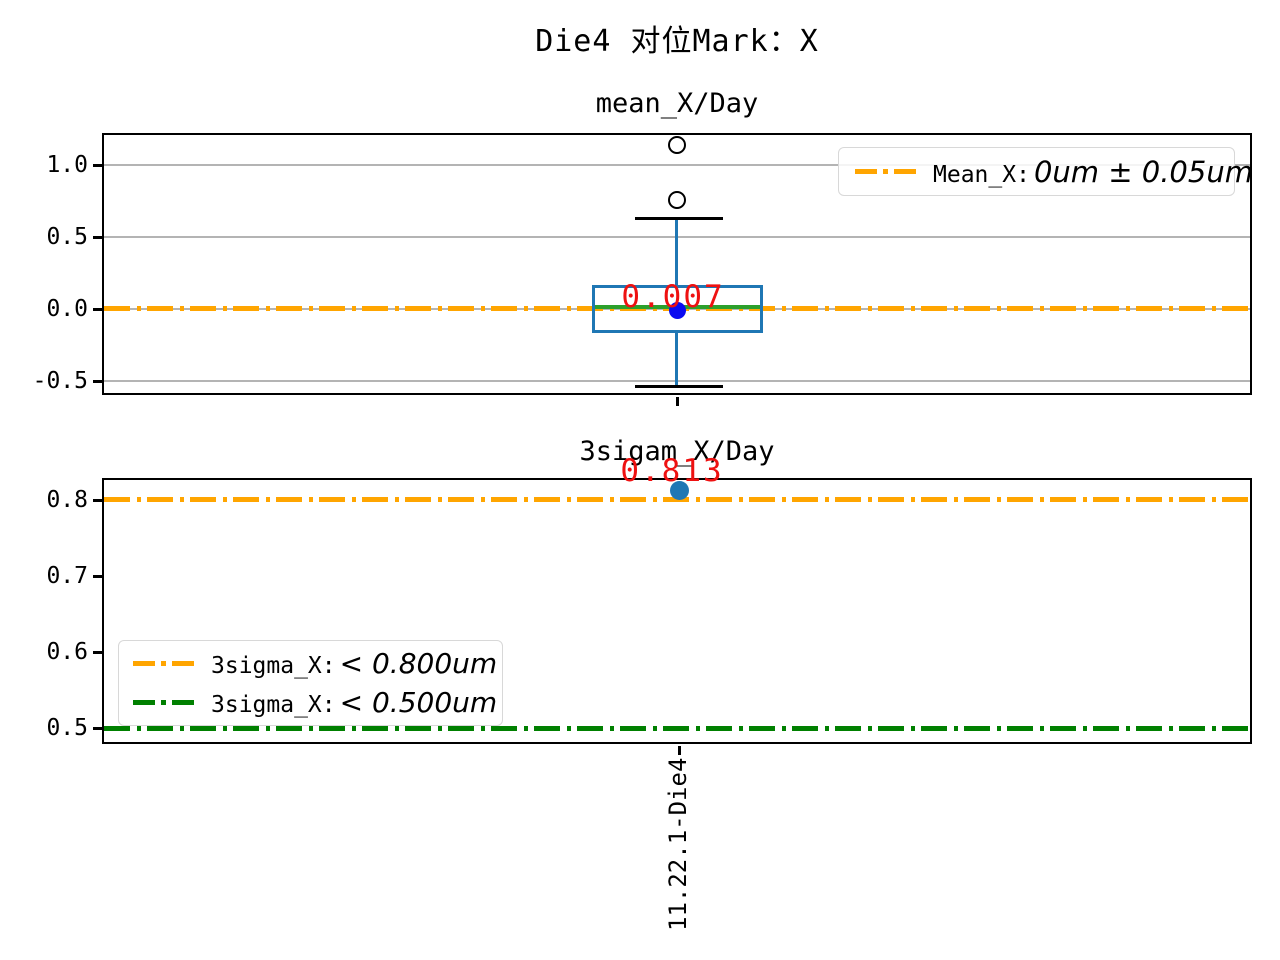 Image resolution: width=1280 pixels, height=960 pixels. What do you see at coordinates (67, 576) in the screenshot?
I see `ytick-label: 0.7` at bounding box center [67, 576].